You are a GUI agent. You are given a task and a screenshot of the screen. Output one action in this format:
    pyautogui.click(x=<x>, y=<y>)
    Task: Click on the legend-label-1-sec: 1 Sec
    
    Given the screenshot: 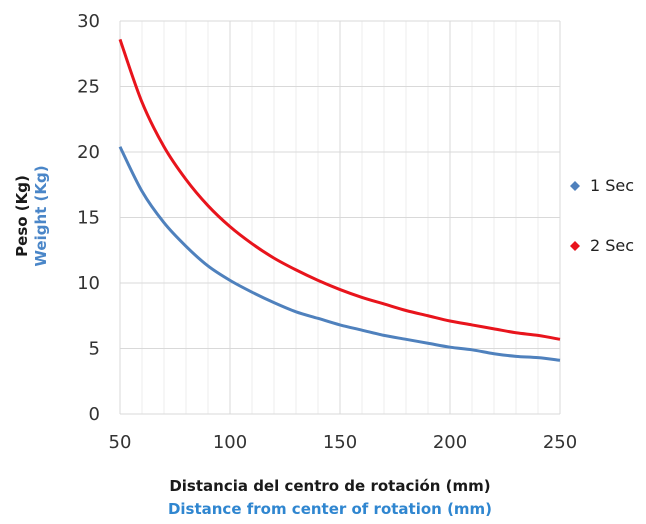 What is the action you would take?
    pyautogui.click(x=612, y=185)
    